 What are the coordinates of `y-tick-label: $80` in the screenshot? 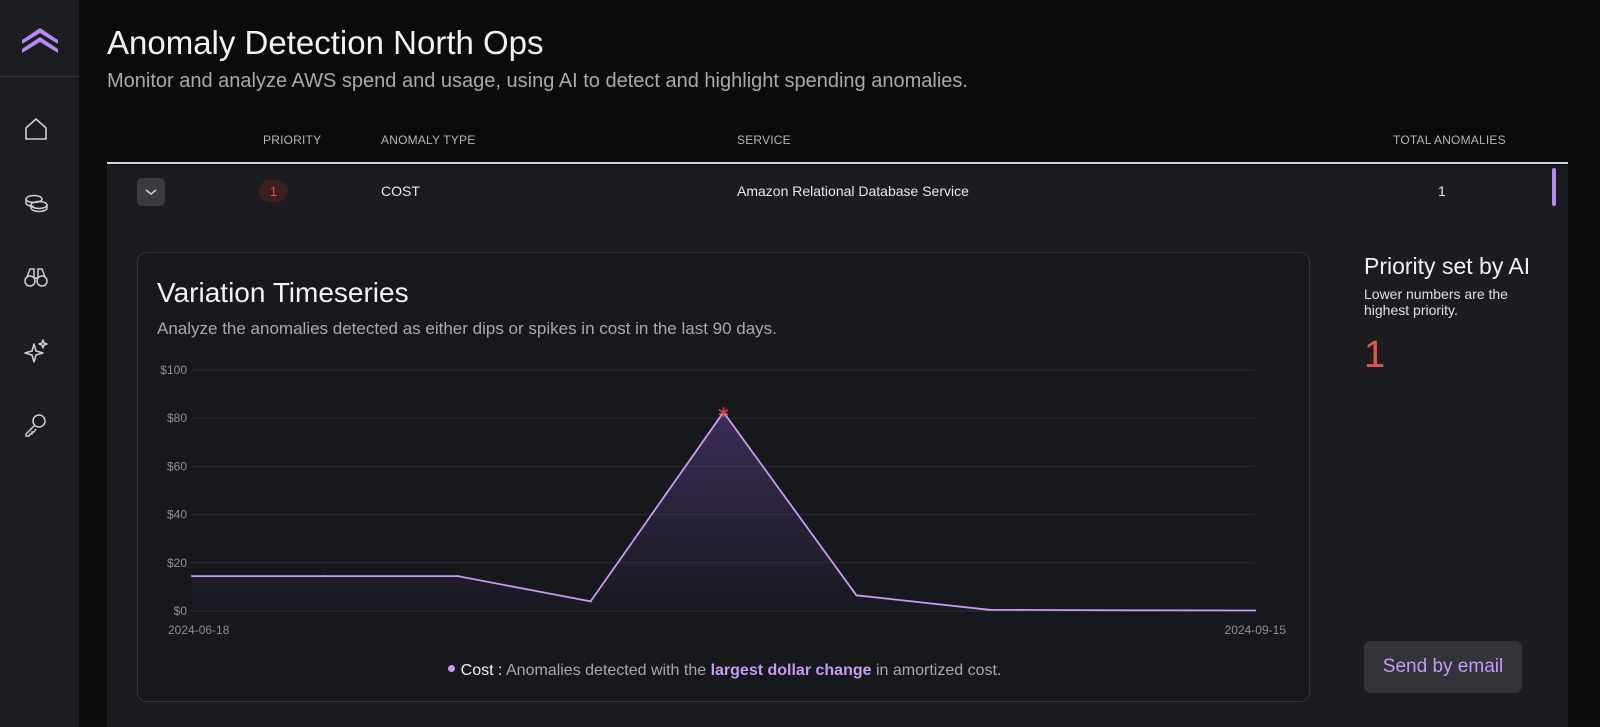 It's located at (177, 418).